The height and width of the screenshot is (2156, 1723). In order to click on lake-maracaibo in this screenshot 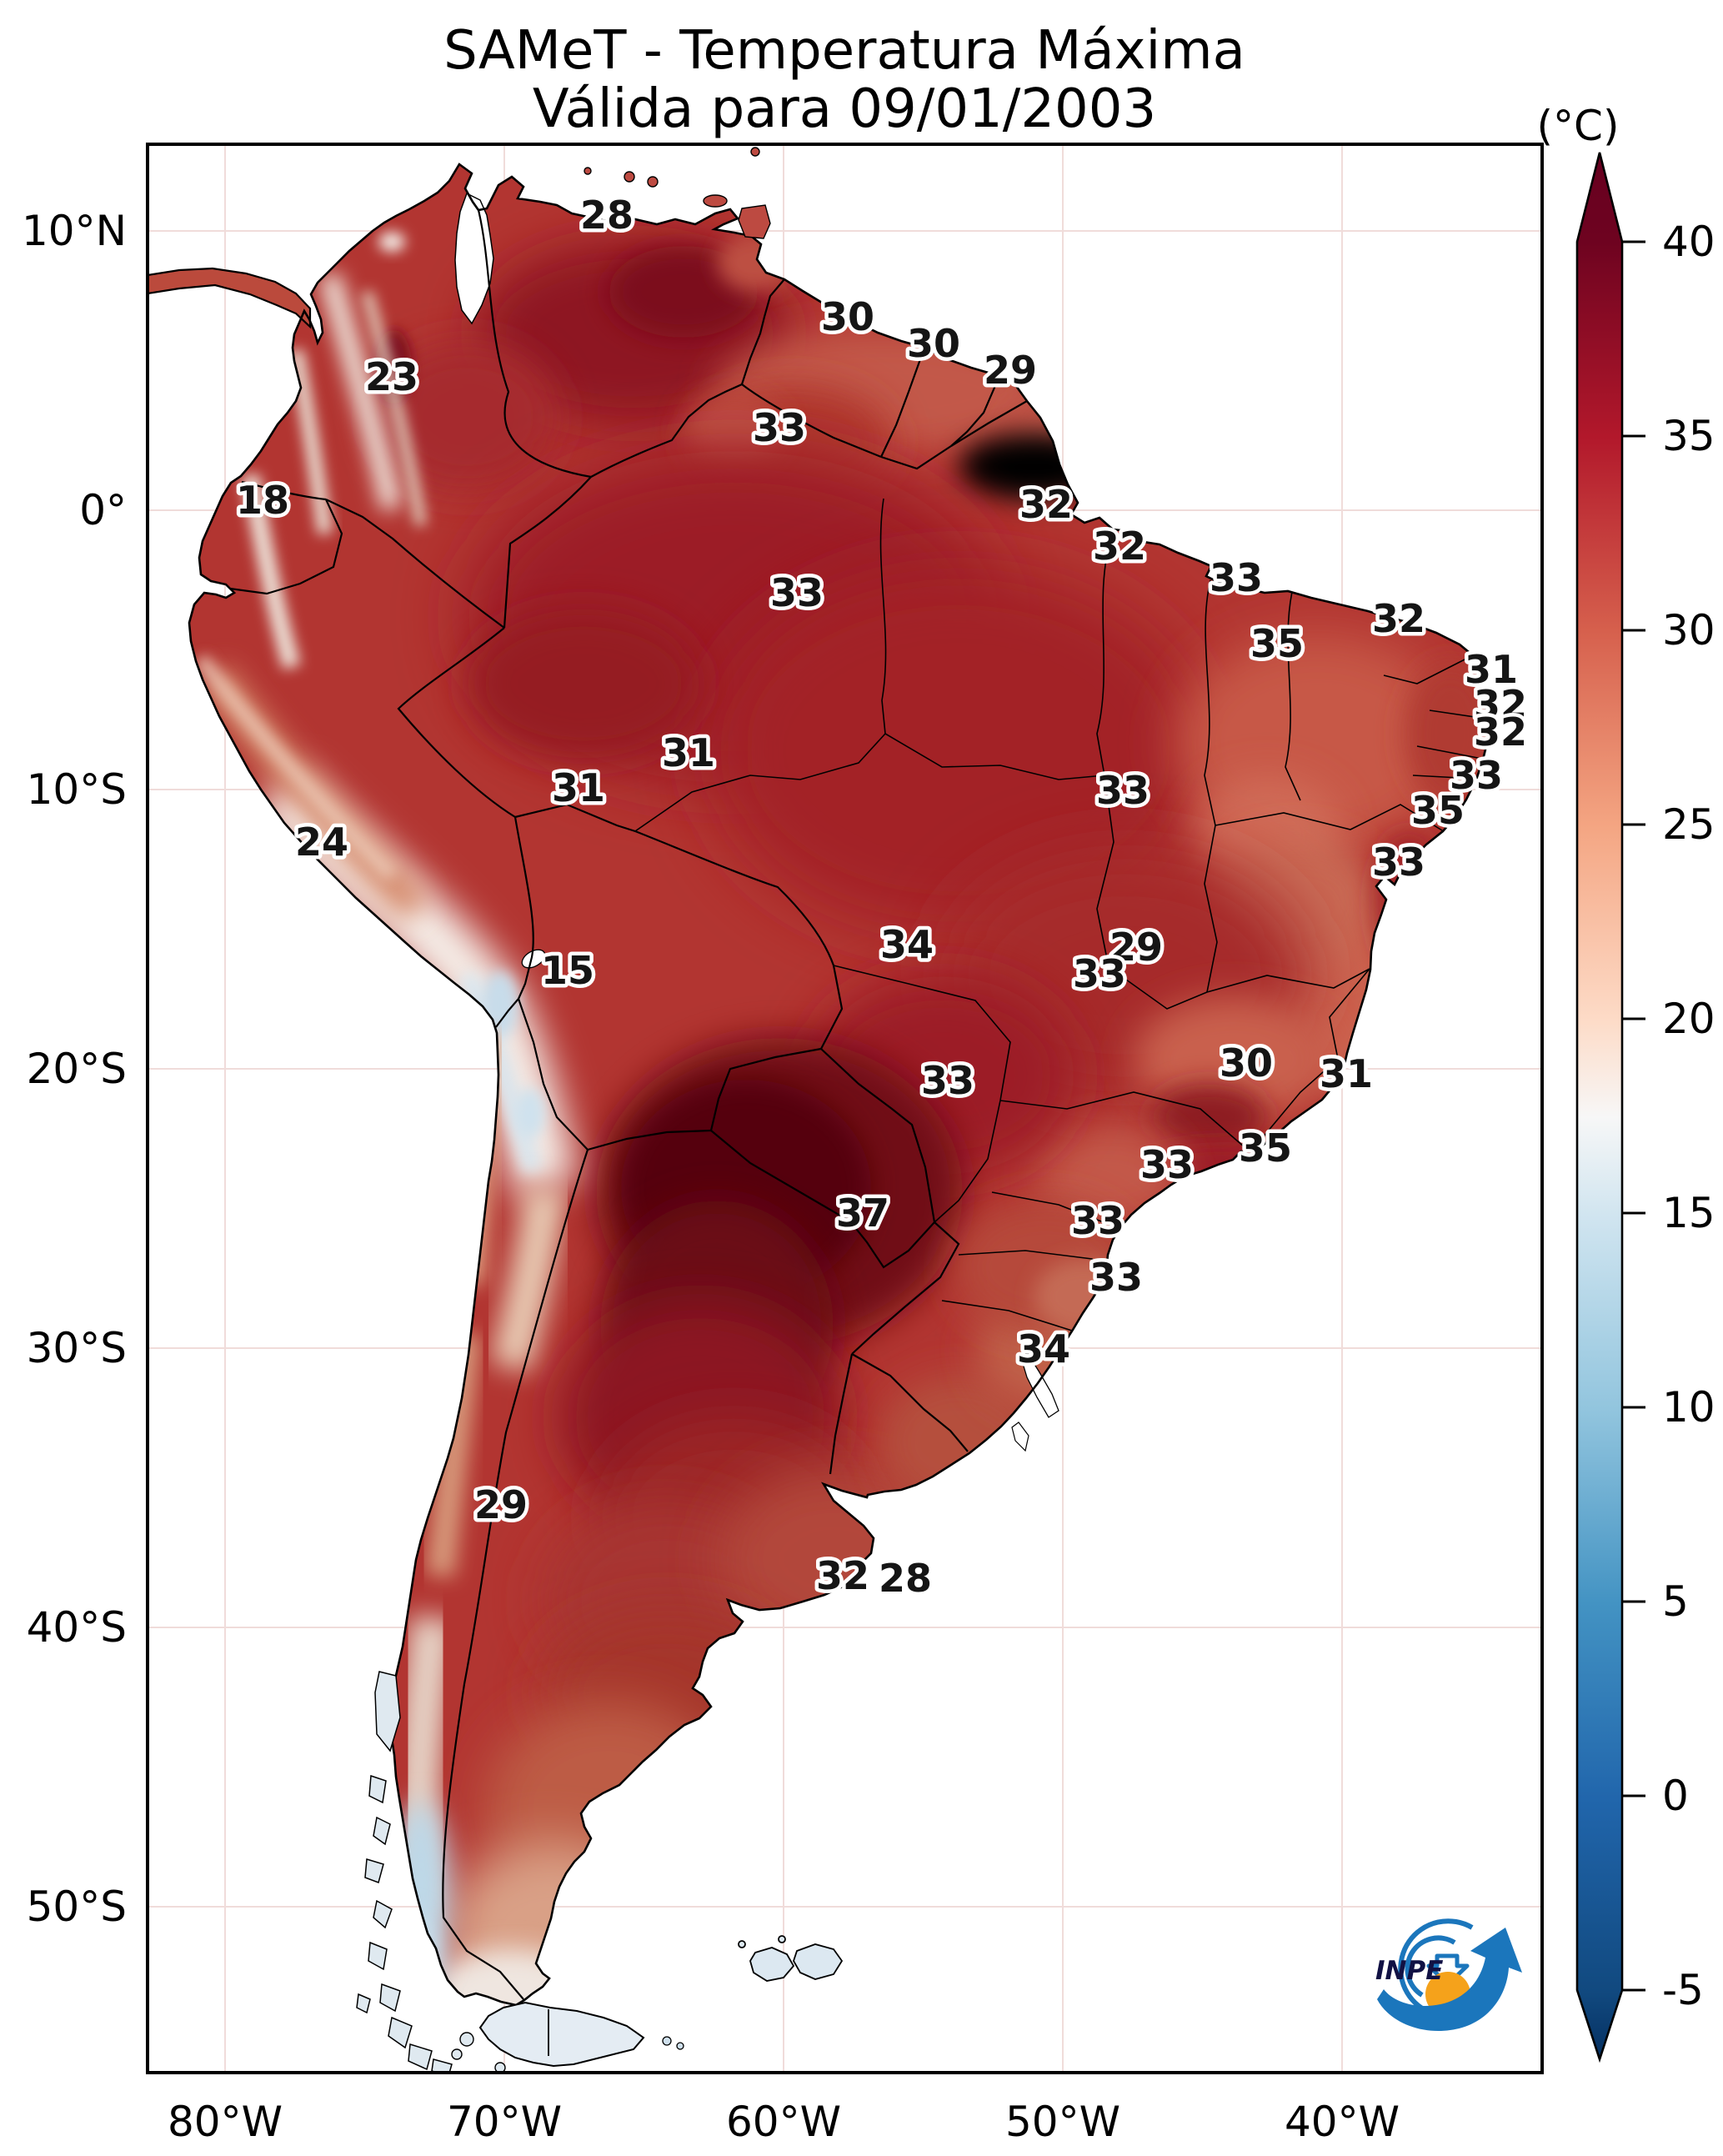, I will do `click(474, 258)`.